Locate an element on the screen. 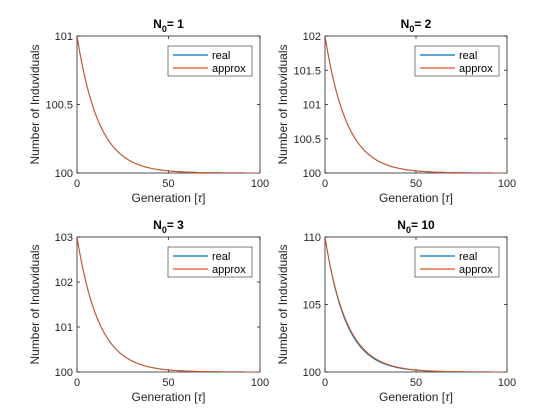 The image size is (560, 420). y-tick-label: 105 is located at coordinates (312, 306).